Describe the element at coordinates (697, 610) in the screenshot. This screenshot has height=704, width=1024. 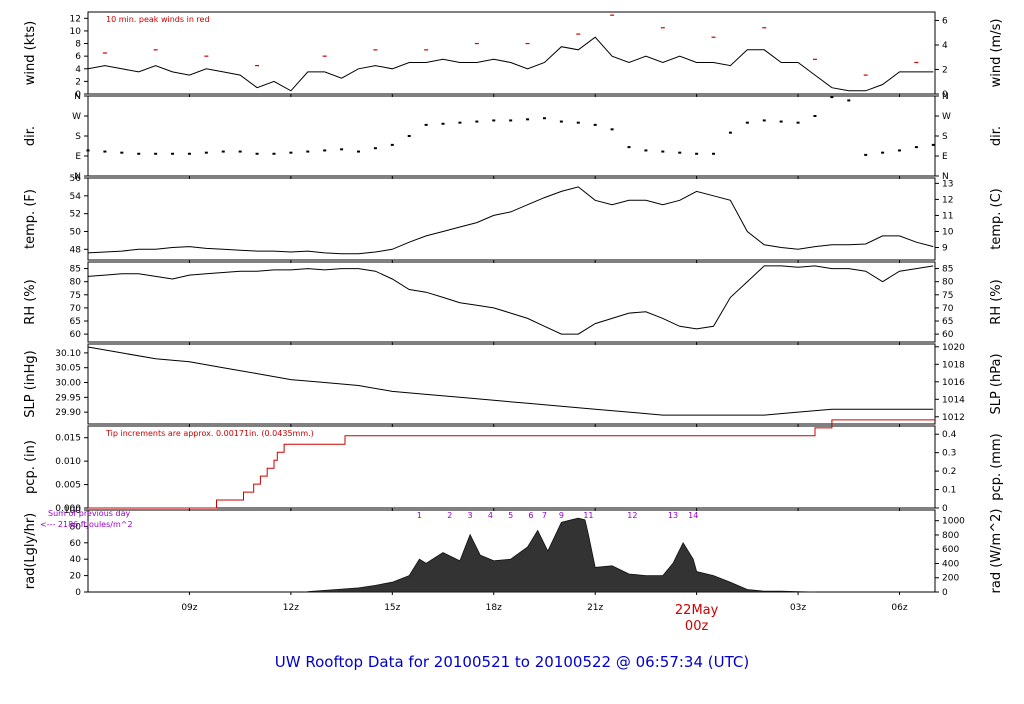
I see `date-marker: 22May` at that location.